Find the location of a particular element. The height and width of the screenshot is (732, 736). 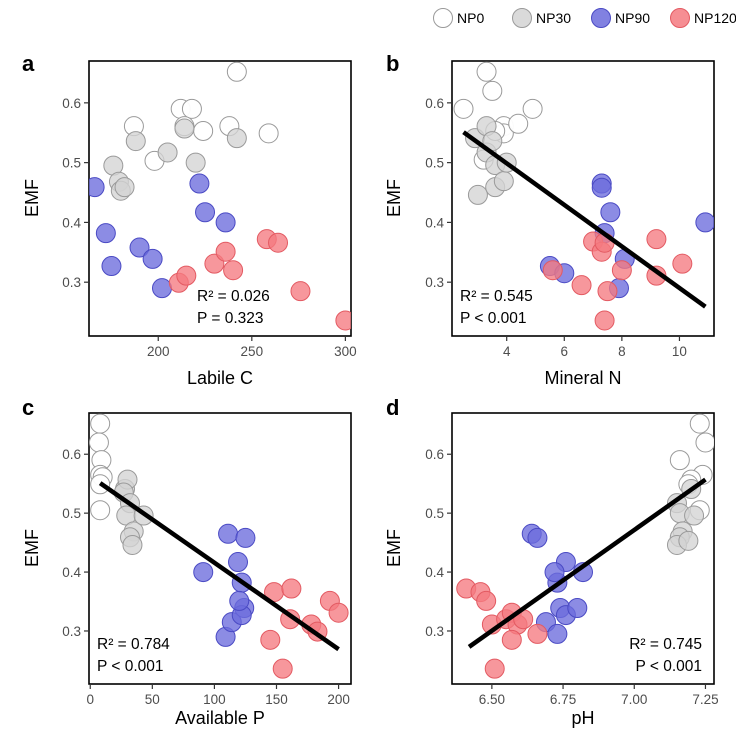

legend-marker-np30 is located at coordinates (522, 18).